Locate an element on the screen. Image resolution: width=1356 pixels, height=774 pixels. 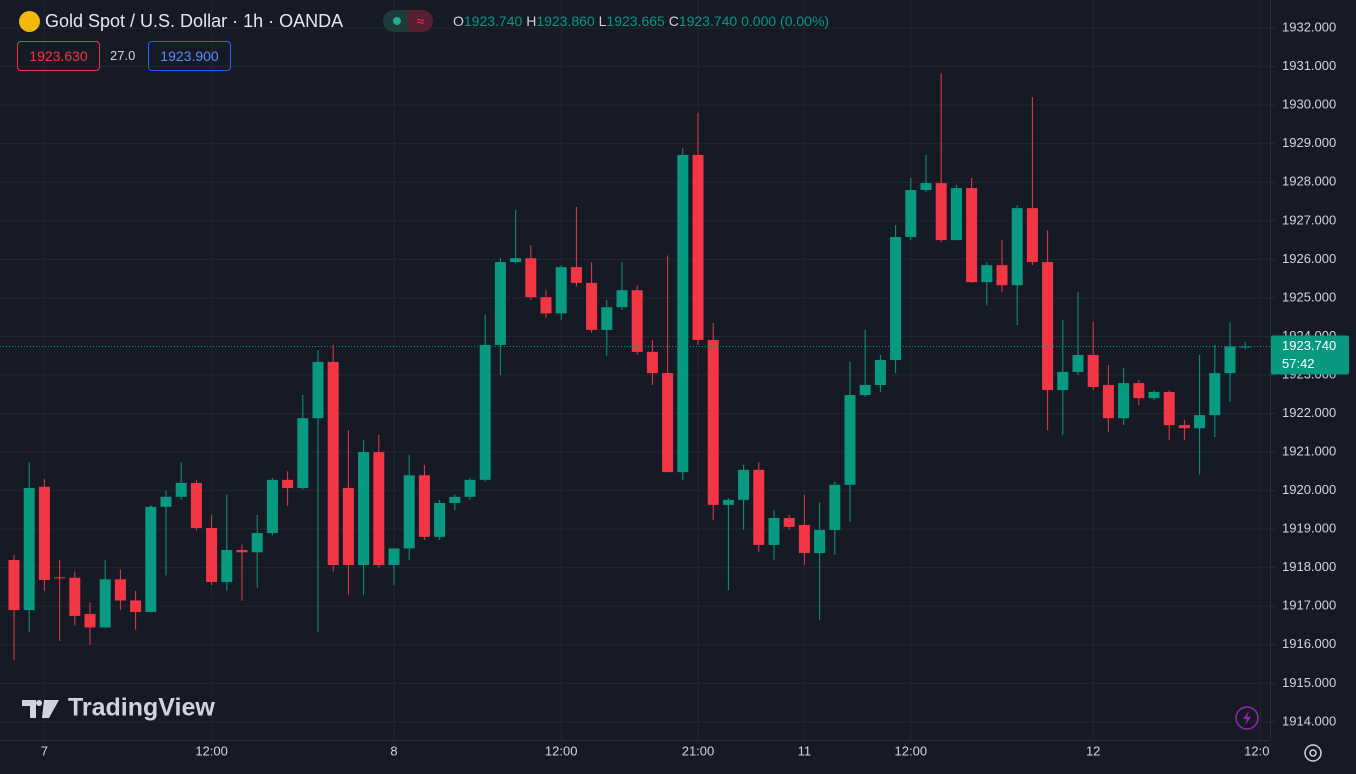
y-tick-label: 1915.000 is located at coordinates (1309, 682).